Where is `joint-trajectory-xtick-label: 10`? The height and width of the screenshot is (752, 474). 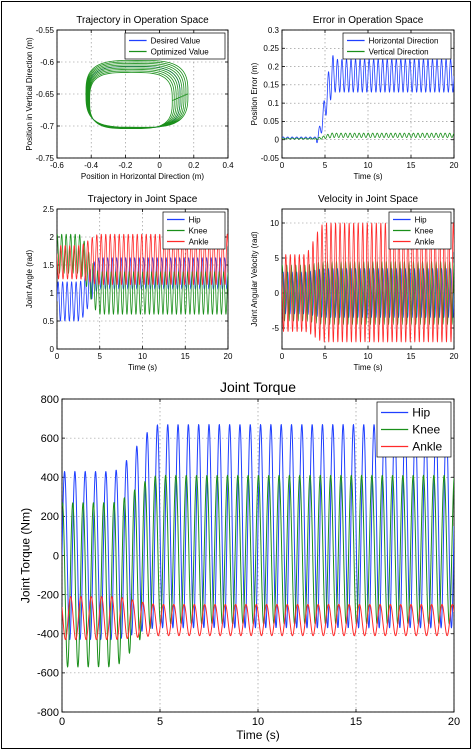 joint-trajectory-xtick-label: 10 is located at coordinates (142, 356).